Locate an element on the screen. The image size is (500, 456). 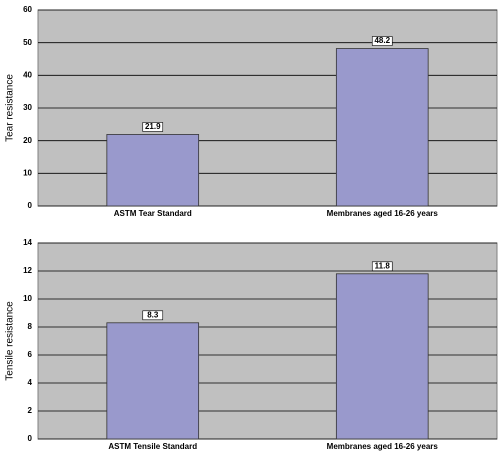
y-axis-label: Tensile resistance is located at coordinates (10, 341).